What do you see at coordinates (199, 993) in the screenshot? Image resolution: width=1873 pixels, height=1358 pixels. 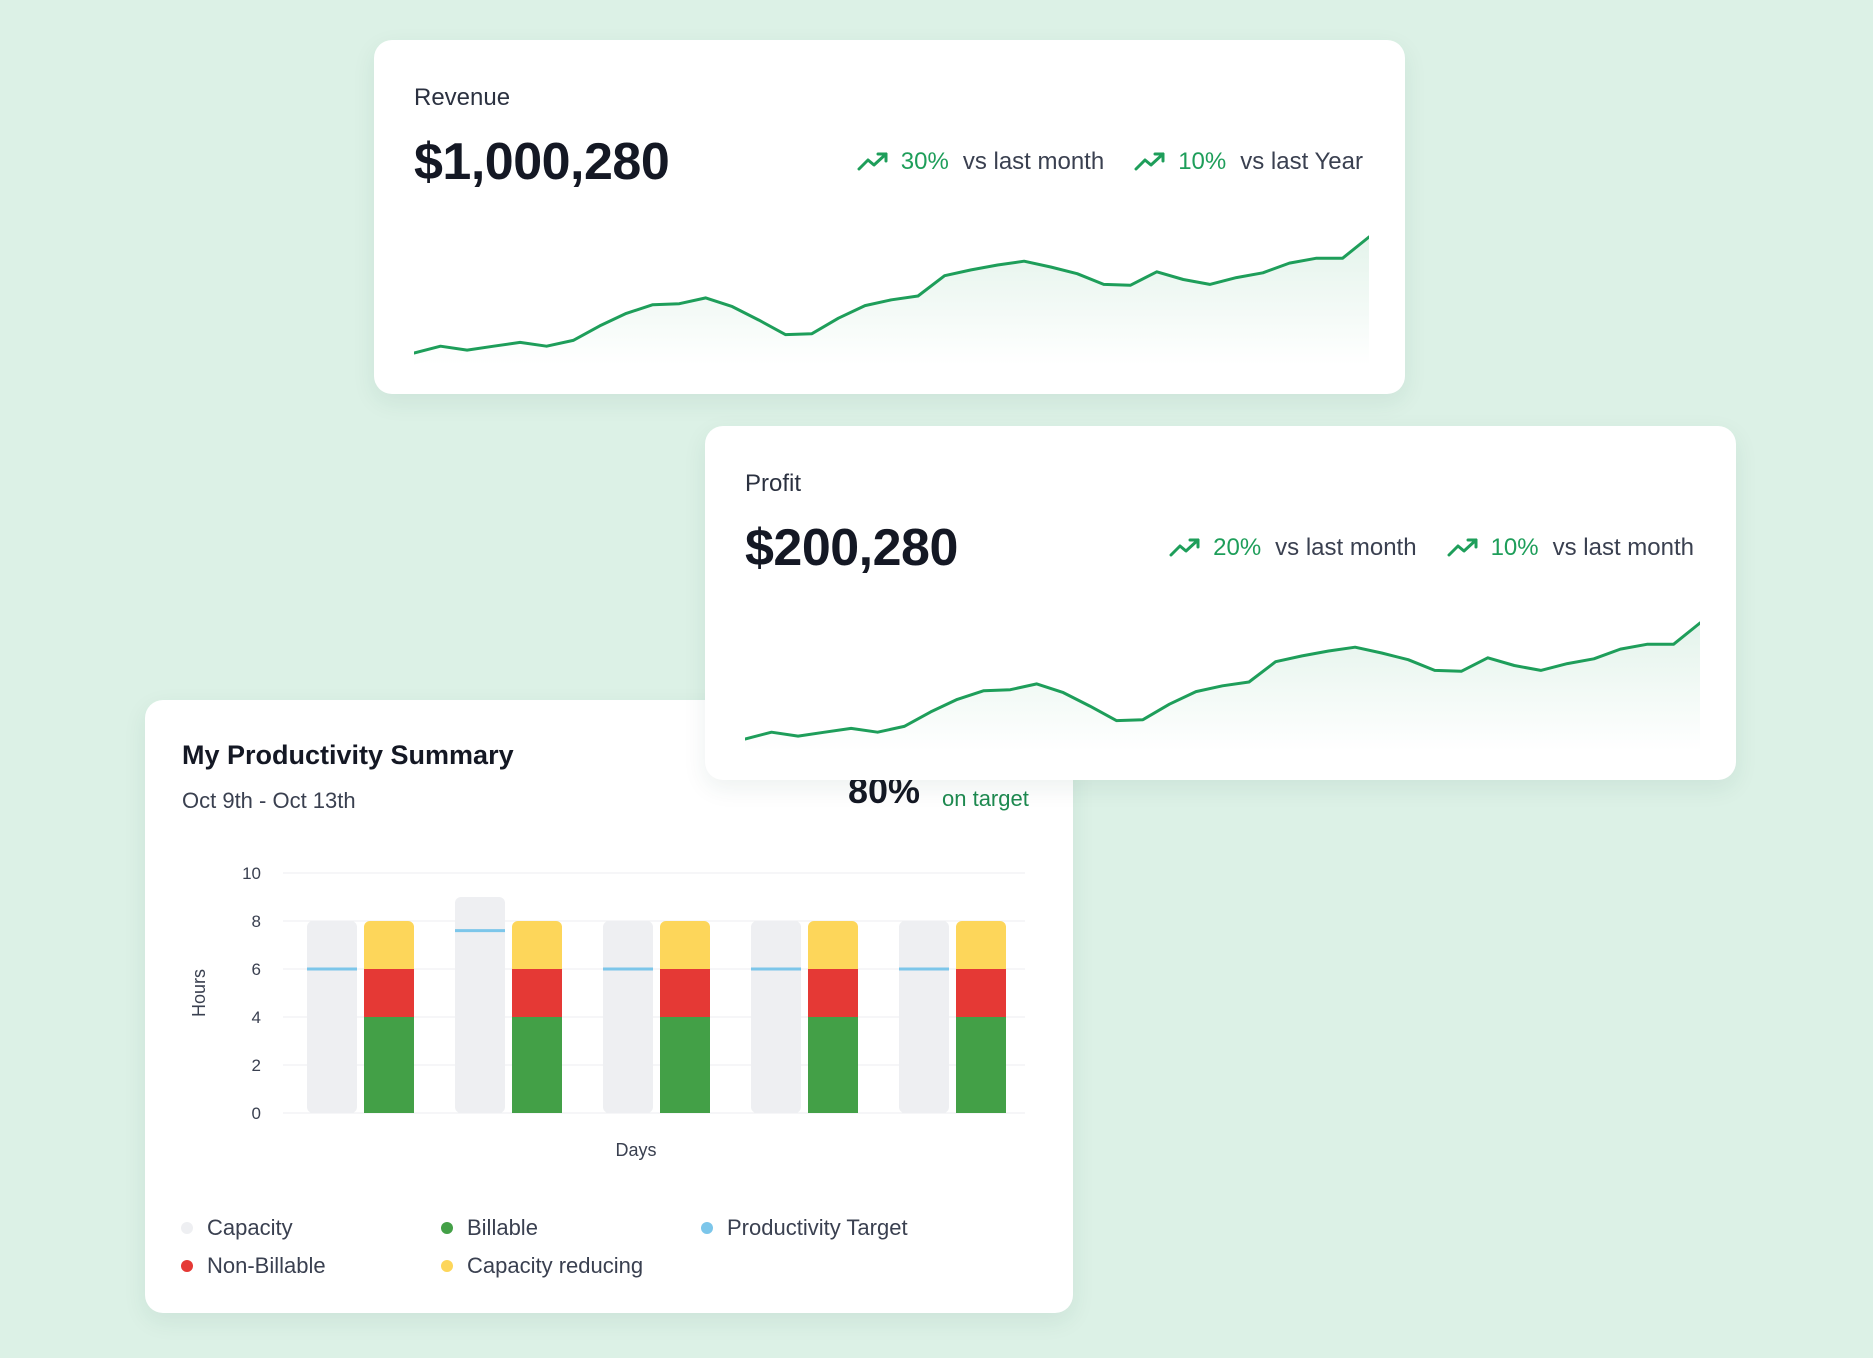 I see `y-axis-label: Hours` at bounding box center [199, 993].